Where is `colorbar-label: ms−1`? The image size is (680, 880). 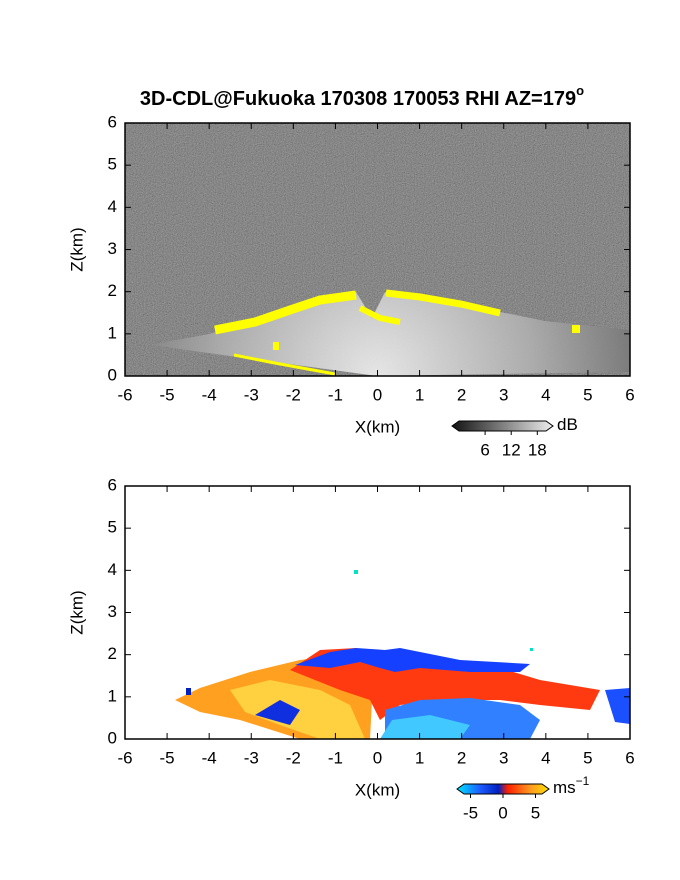
colorbar-label: ms−1 is located at coordinates (571, 785).